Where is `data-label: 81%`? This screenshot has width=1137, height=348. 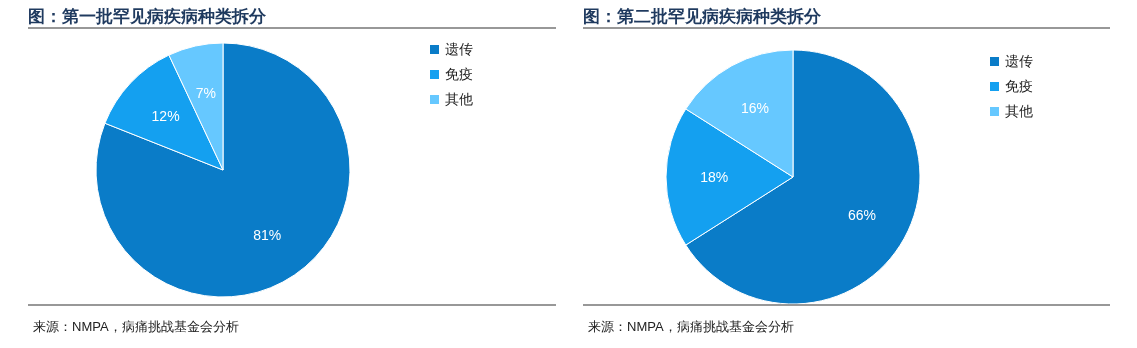 data-label: 81% is located at coordinates (267, 235).